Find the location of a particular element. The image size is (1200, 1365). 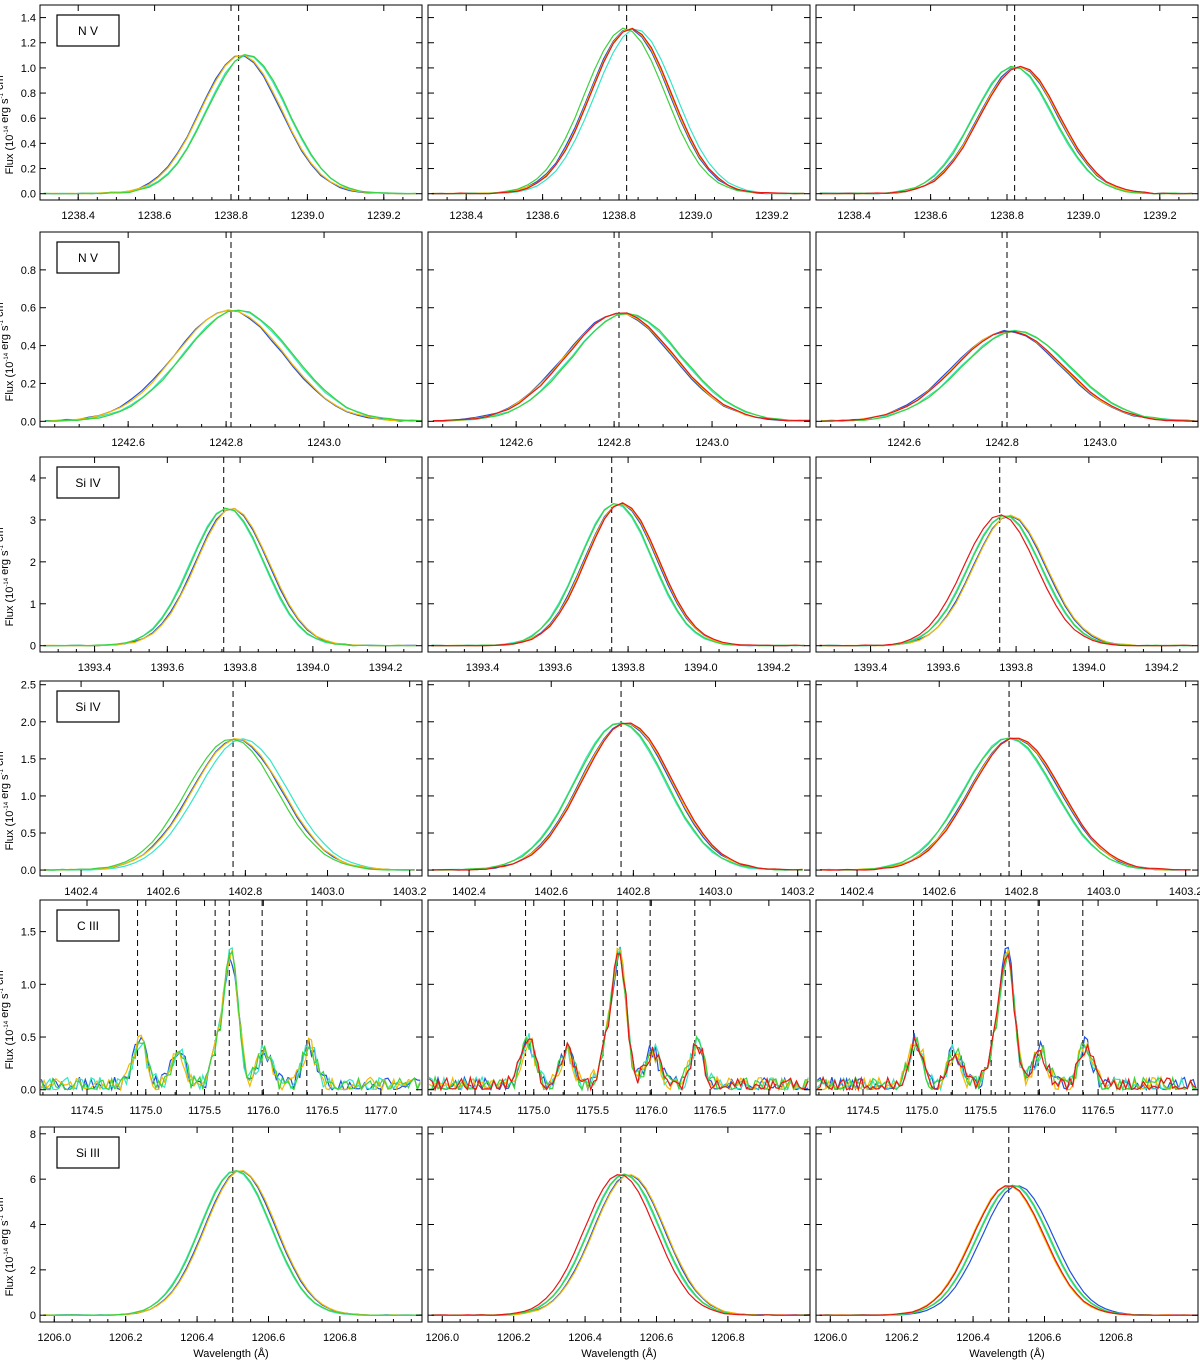

panel-r6-c2: 1206.0 1206.2 1206.4 1206.6 1206.8 is located at coordinates (618, 1235).